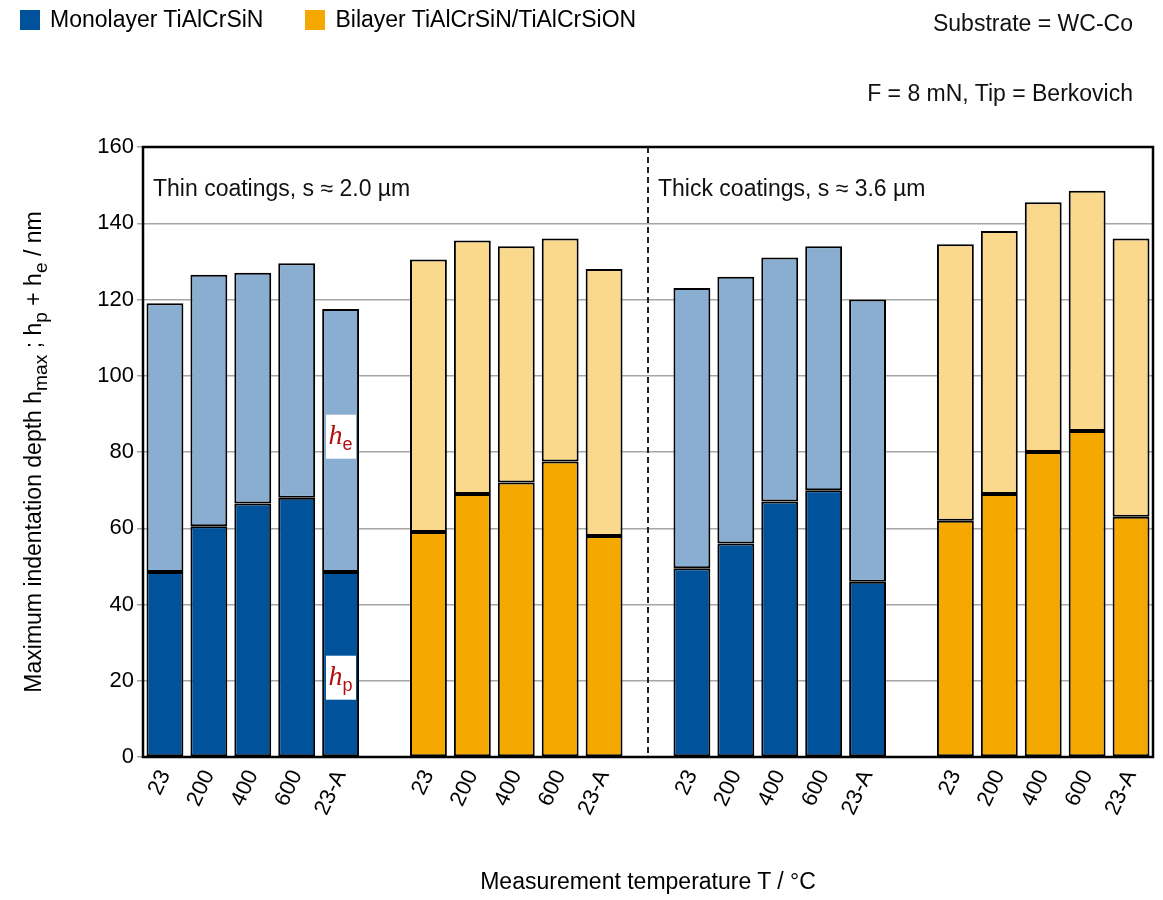 This screenshot has width=1163, height=900. What do you see at coordinates (121, 679) in the screenshot?
I see `y-tick-label: 20` at bounding box center [121, 679].